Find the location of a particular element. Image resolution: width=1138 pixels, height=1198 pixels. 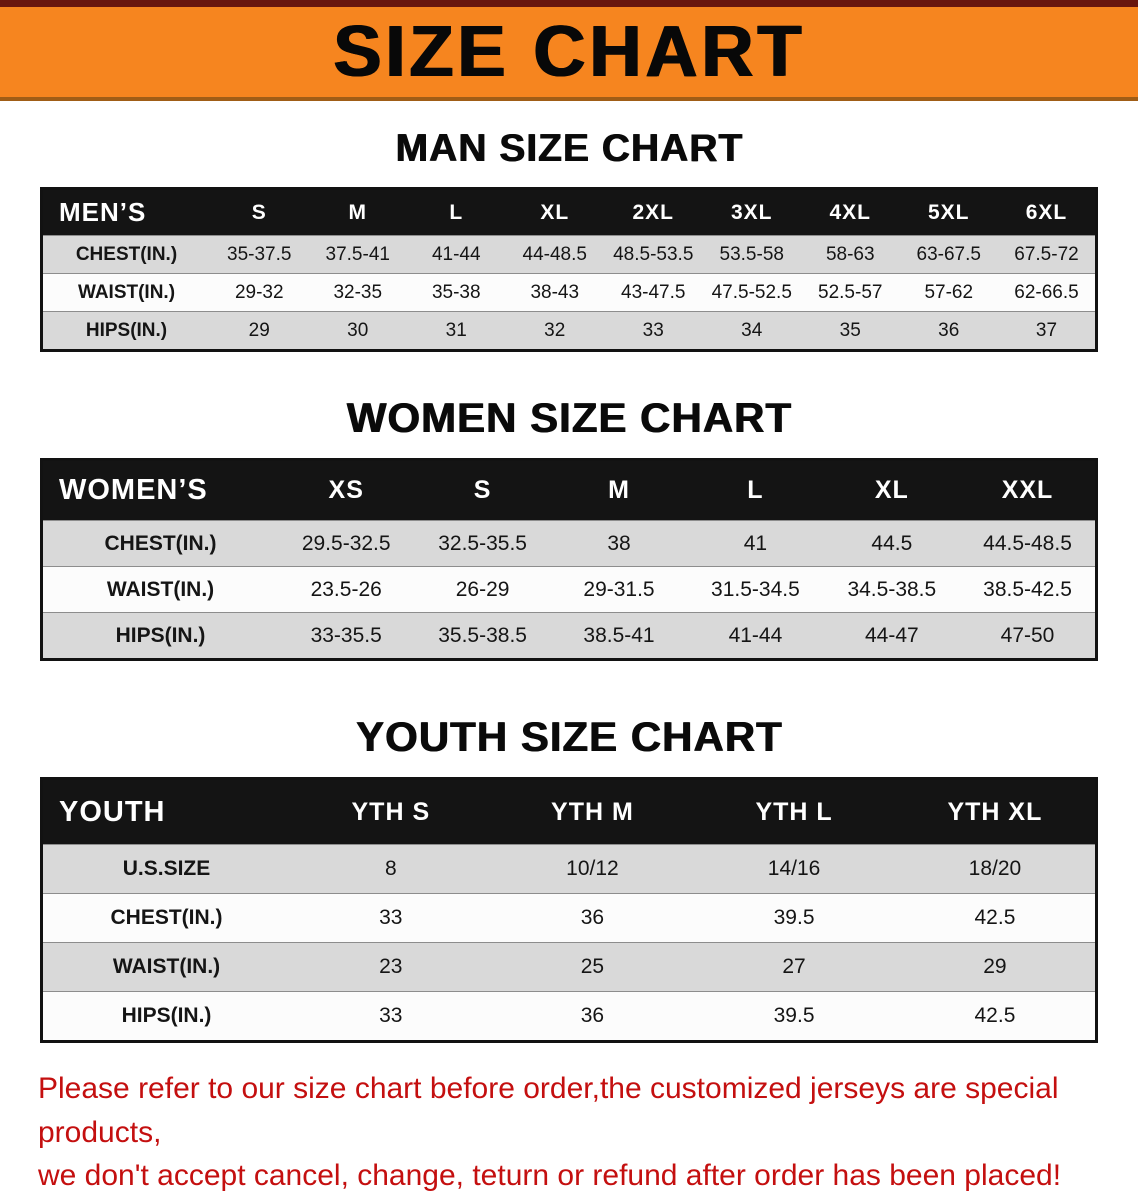

value-cell: 44.5-48.5 is located at coordinates (1028, 543).